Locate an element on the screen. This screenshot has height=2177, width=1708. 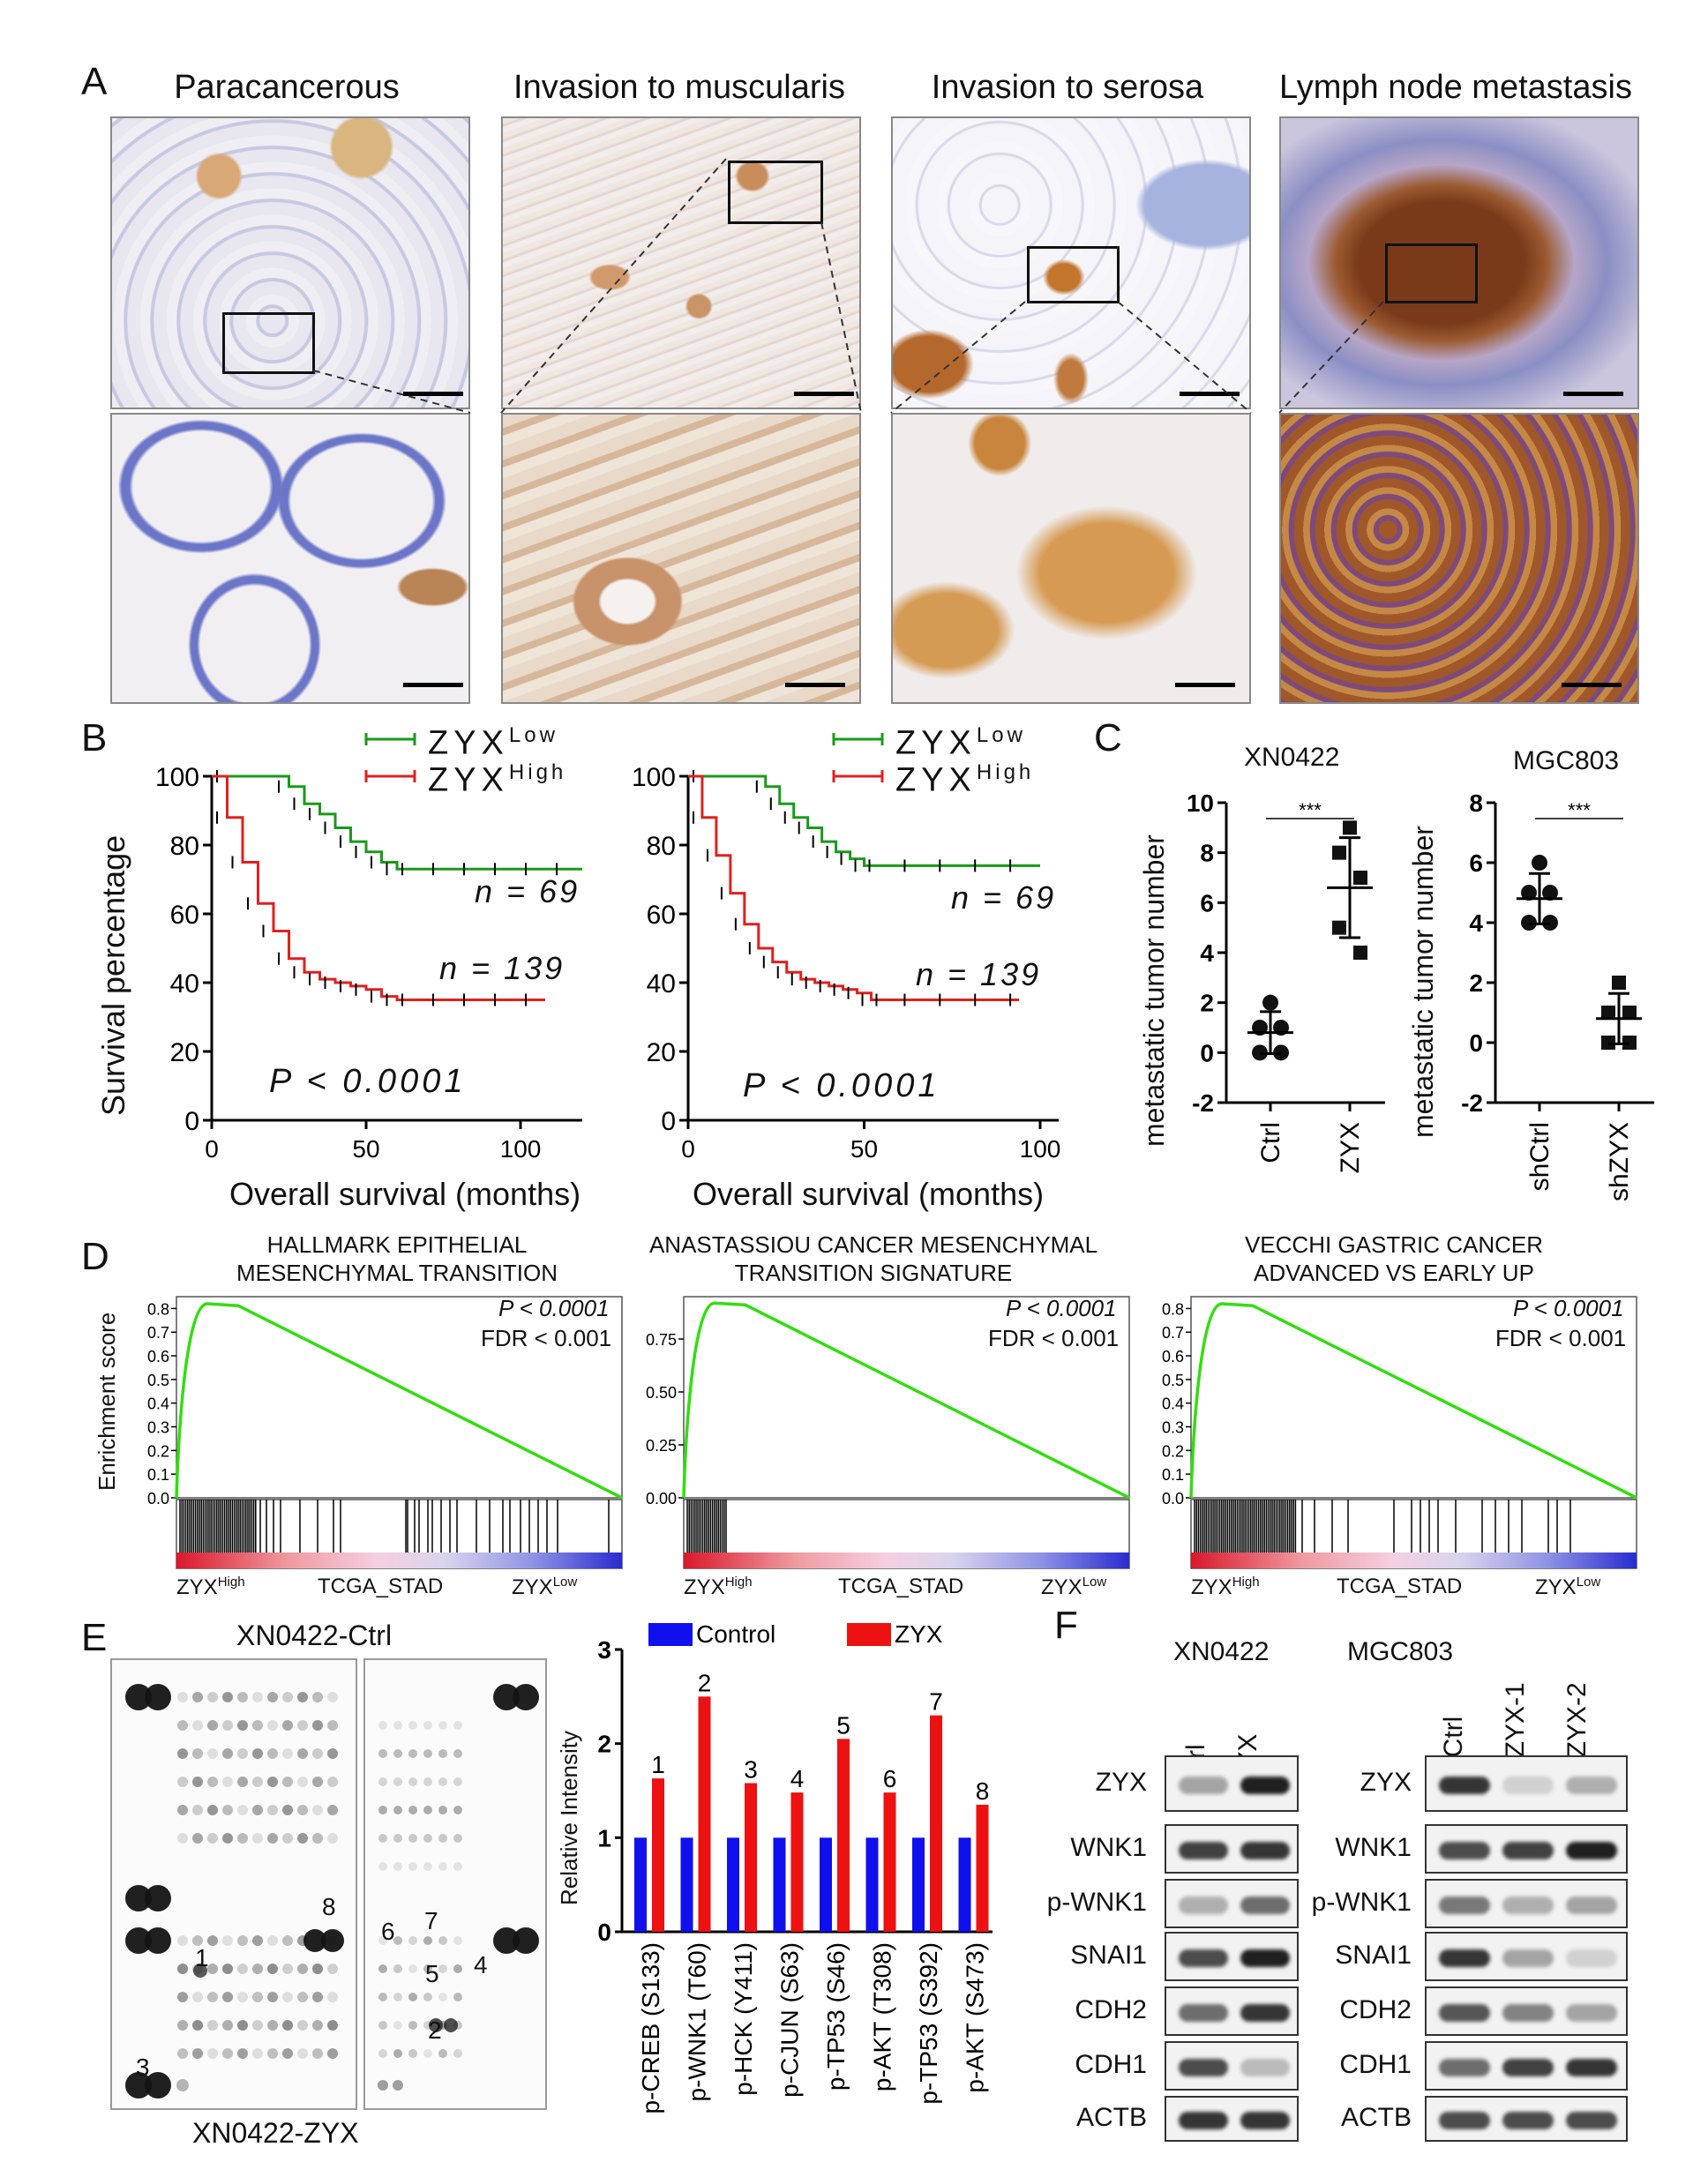
plot-frame is located at coordinates (1413, 1397).